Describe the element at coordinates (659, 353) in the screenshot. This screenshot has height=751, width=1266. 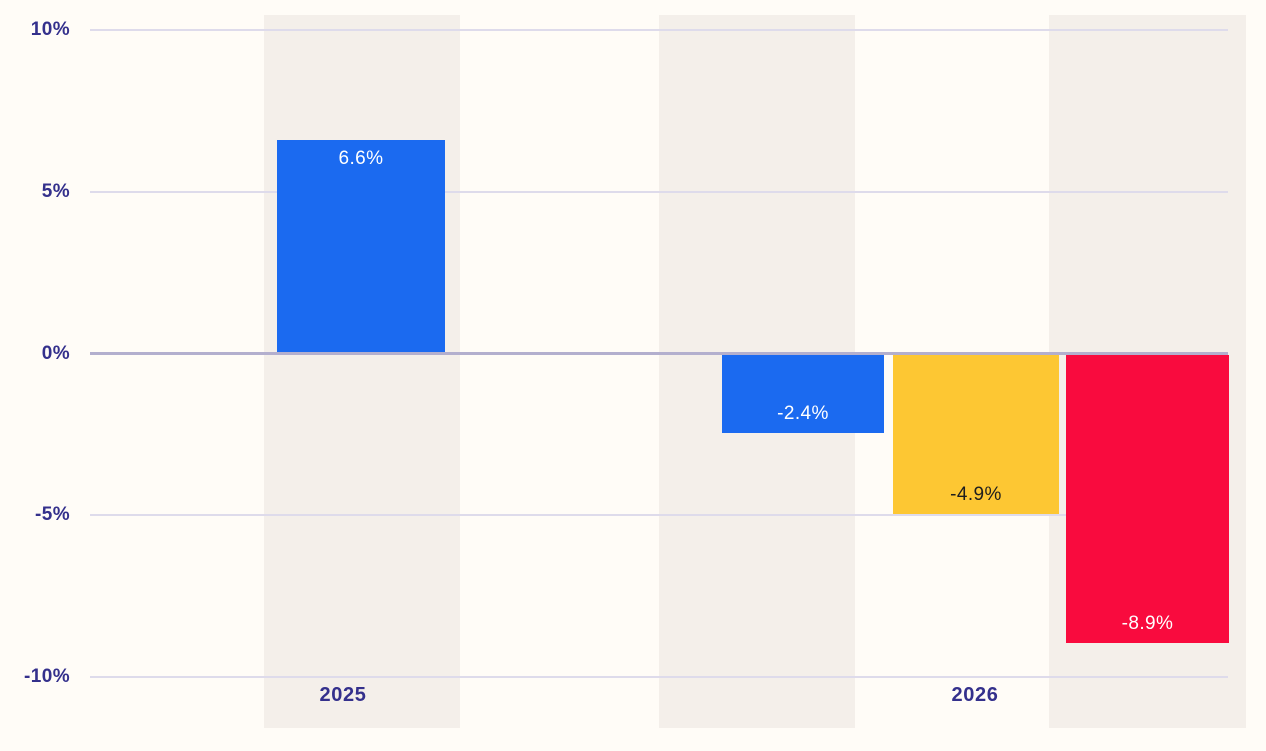
I see `zero-line` at that location.